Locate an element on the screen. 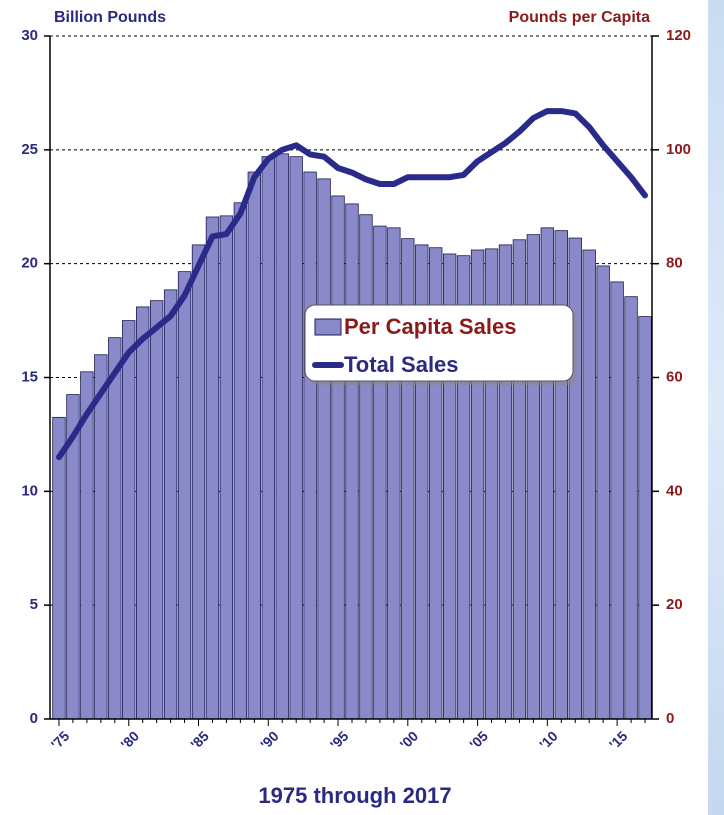 The height and width of the screenshot is (815, 724). y-tick-label: 30 is located at coordinates (29, 35).